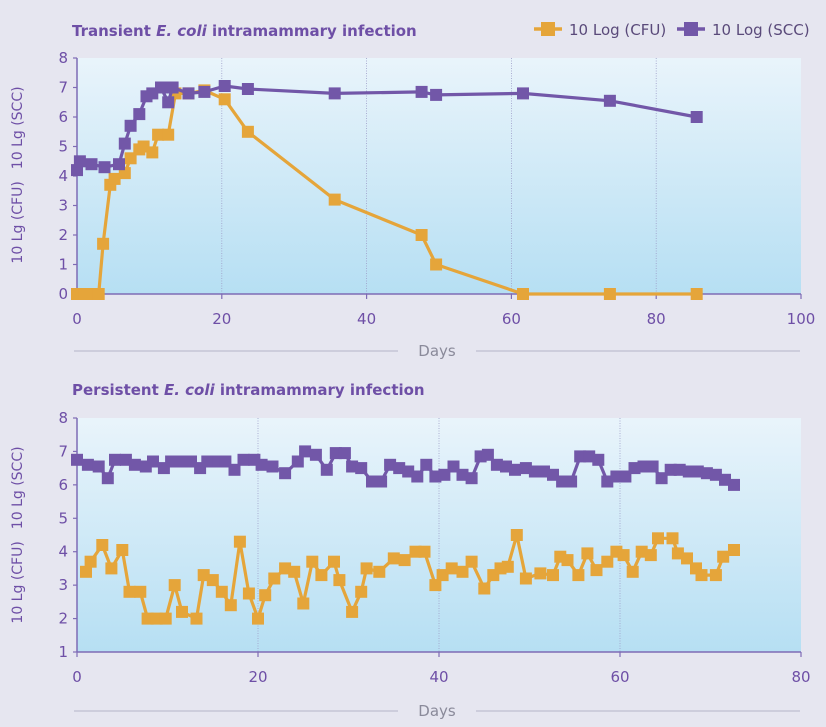  I want to click on chart1-ytick-label: 8, so click(63, 58).